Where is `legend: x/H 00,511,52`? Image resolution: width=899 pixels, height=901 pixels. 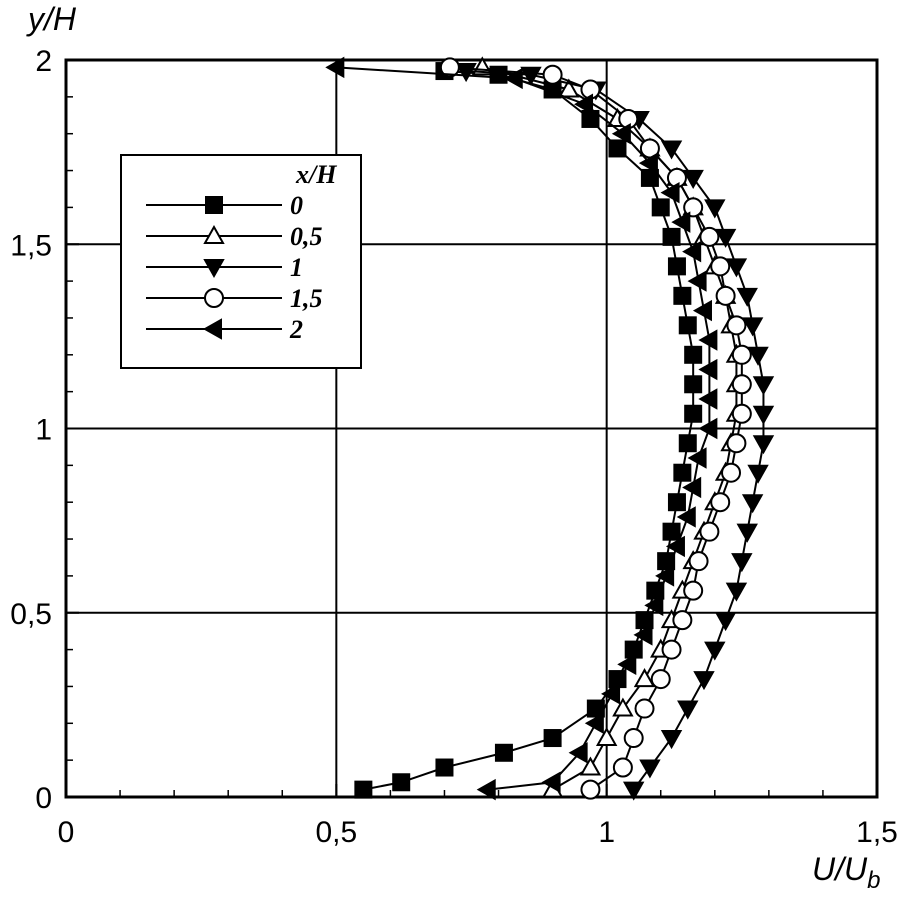 legend: x/H 00,511,52 is located at coordinates (241, 261).